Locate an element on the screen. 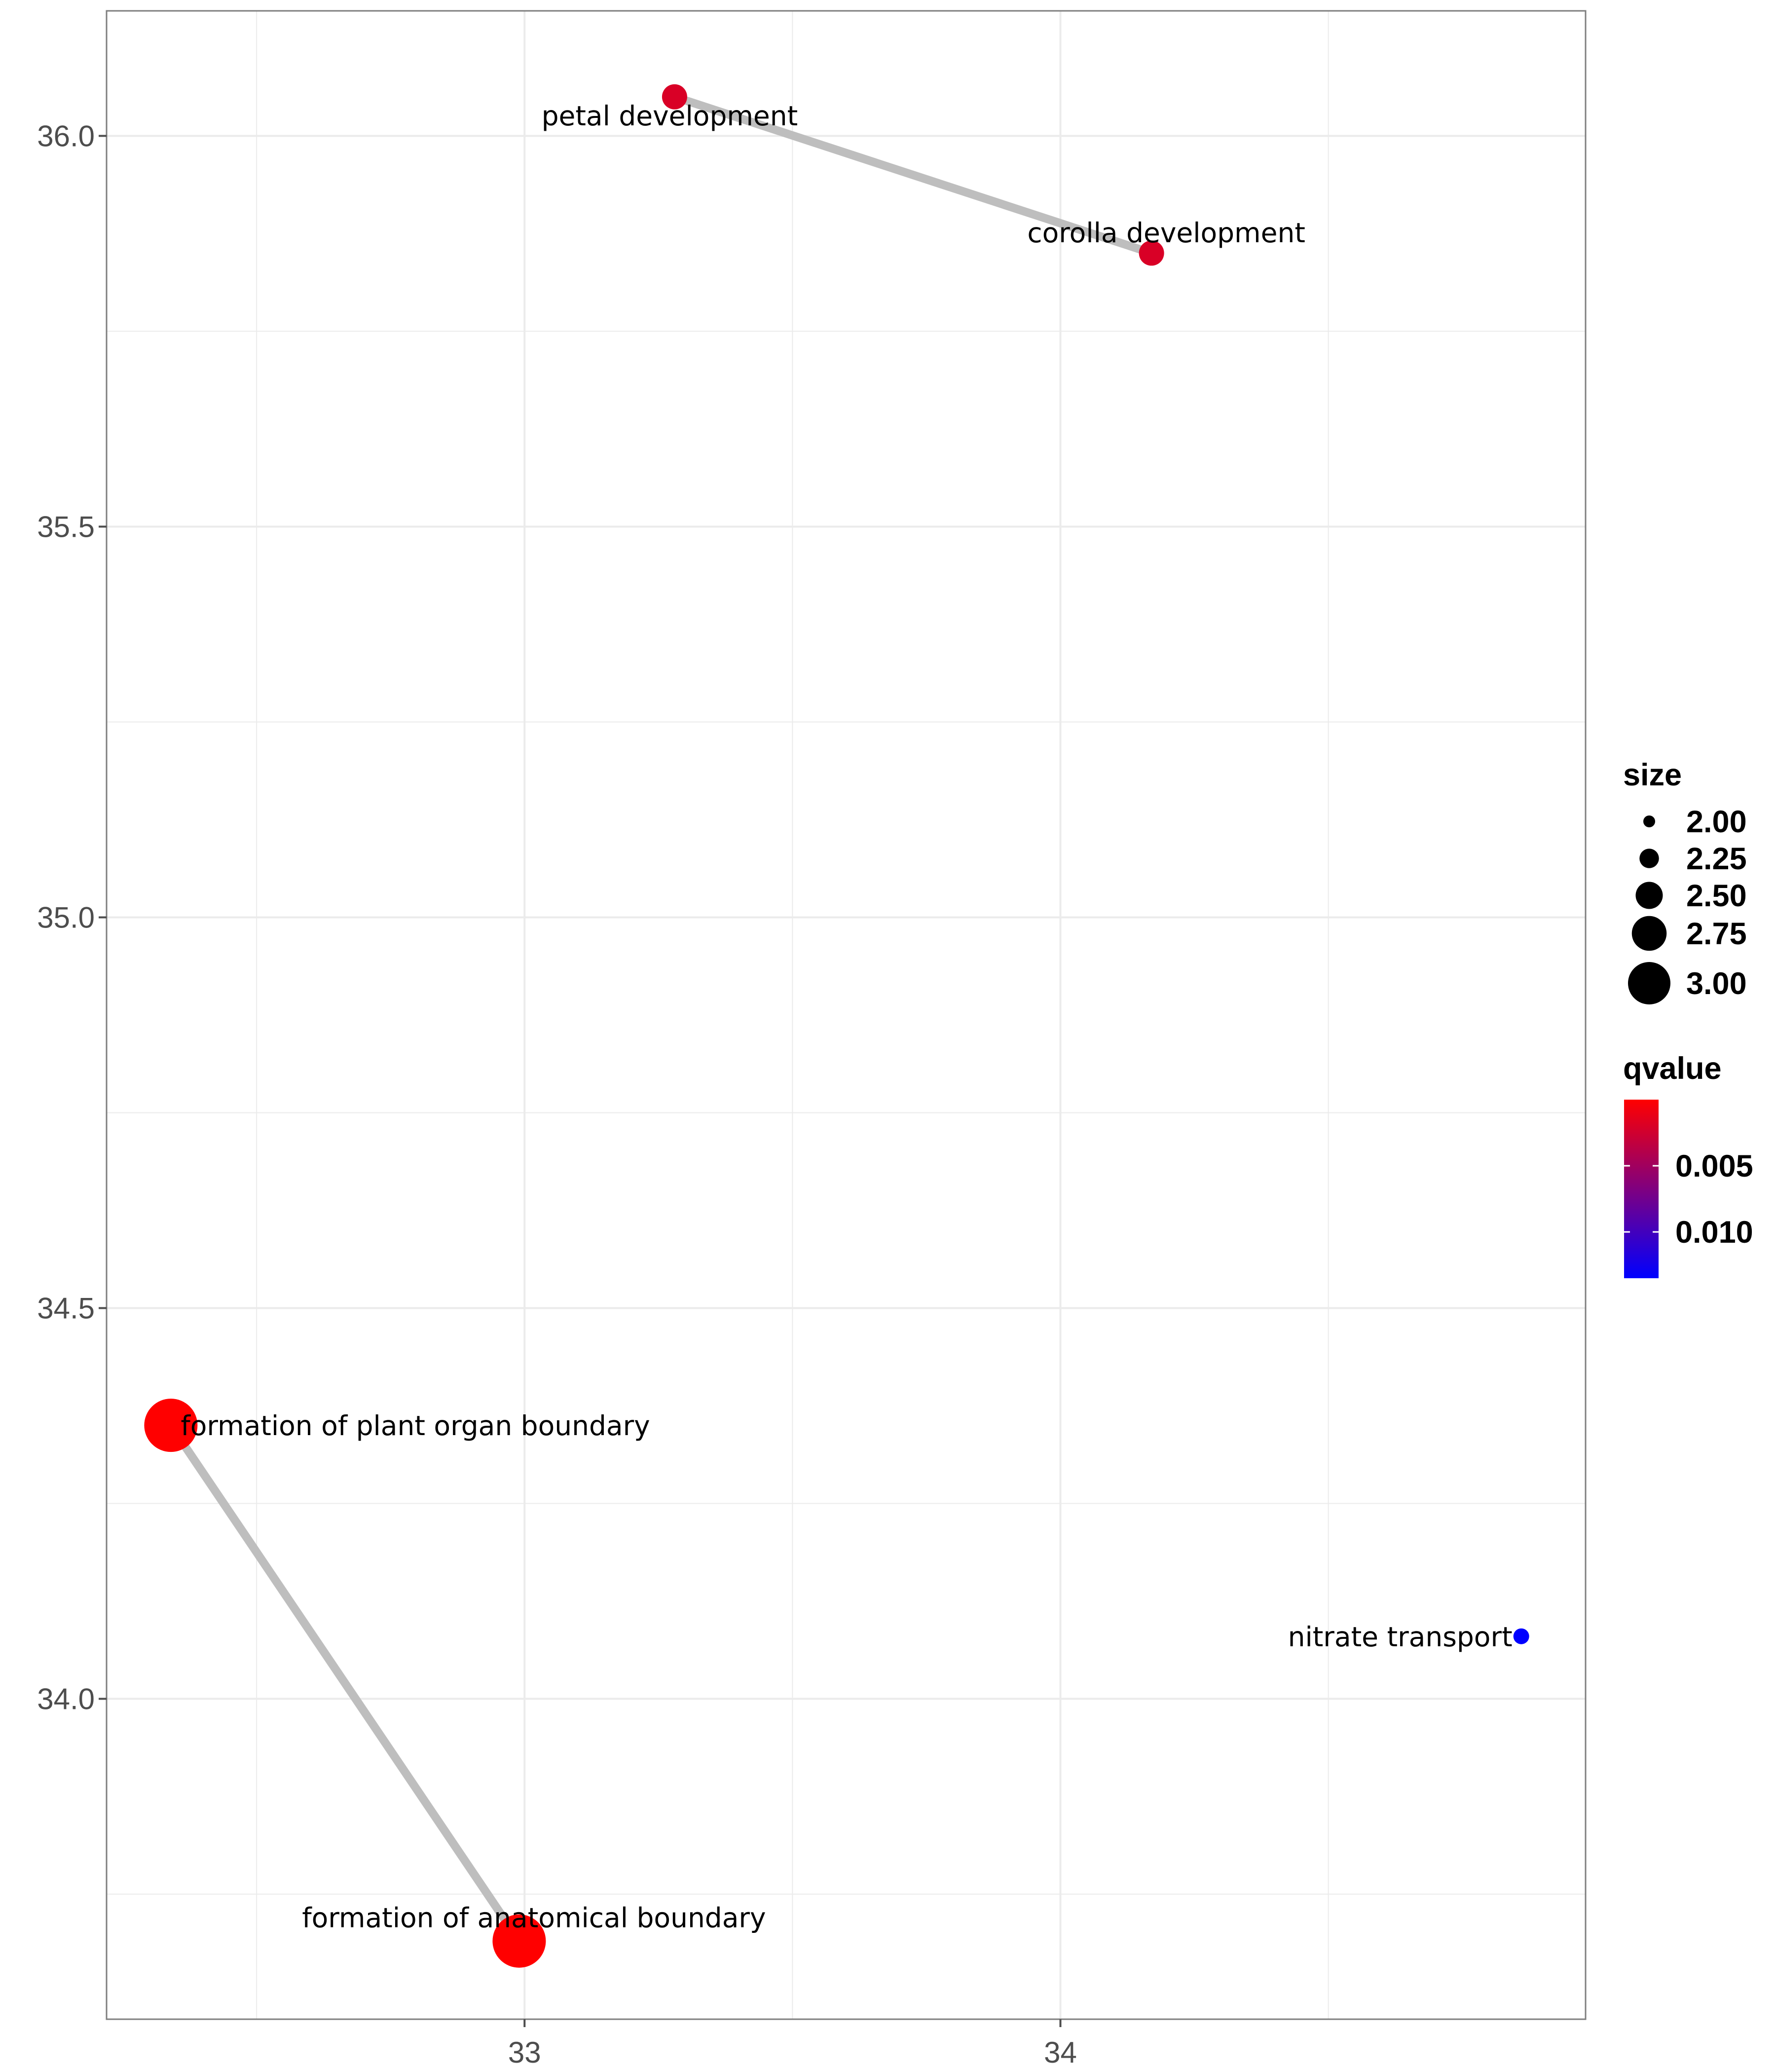 The width and height of the screenshot is (1776, 2072). y-axis: 34.0 34.5 35.0 35.5 36.0 is located at coordinates (72, 918).